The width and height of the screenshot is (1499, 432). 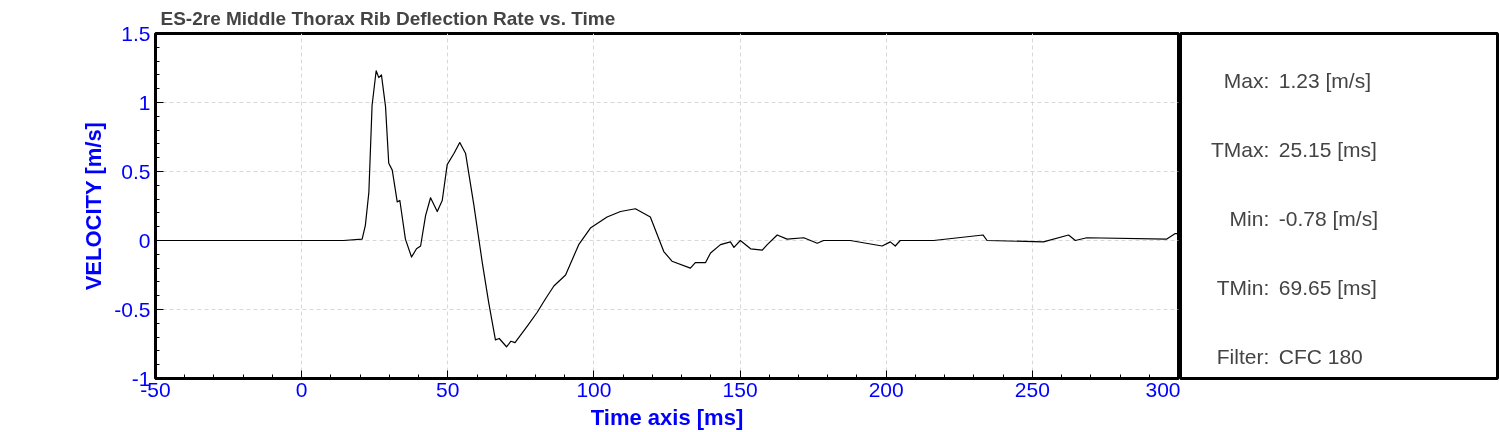 I want to click on x-tick-label: 150, so click(x=740, y=389).